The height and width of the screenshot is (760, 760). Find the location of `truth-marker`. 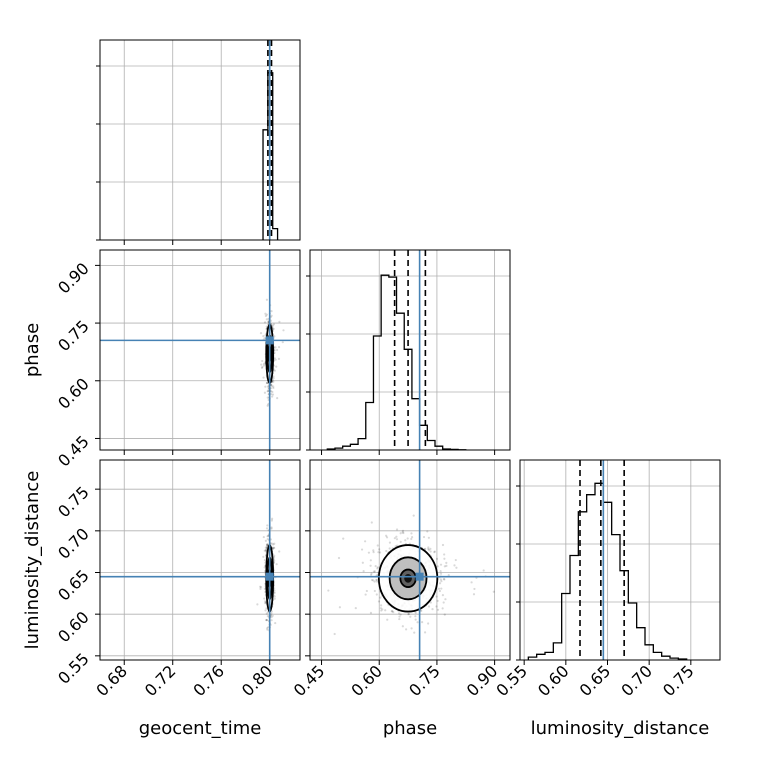

truth-marker is located at coordinates (419, 576).